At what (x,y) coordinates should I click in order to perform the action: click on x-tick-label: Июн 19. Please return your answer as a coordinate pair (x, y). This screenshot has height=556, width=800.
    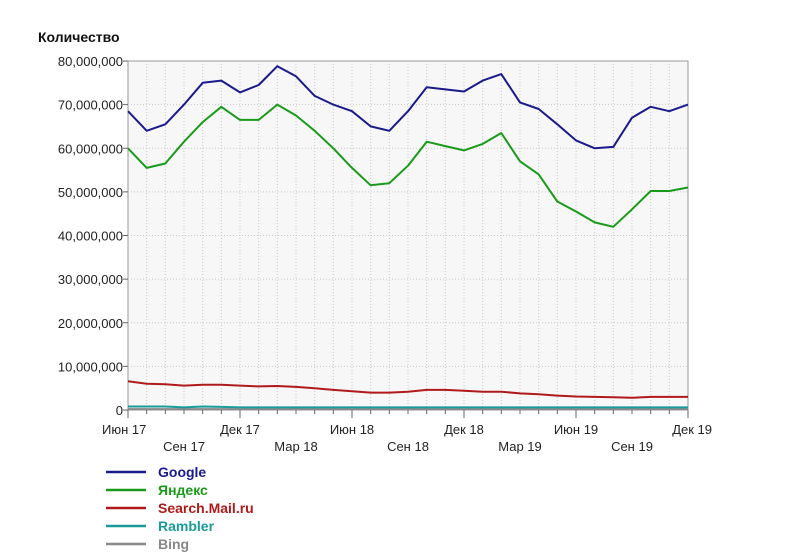
    Looking at the image, I should click on (576, 429).